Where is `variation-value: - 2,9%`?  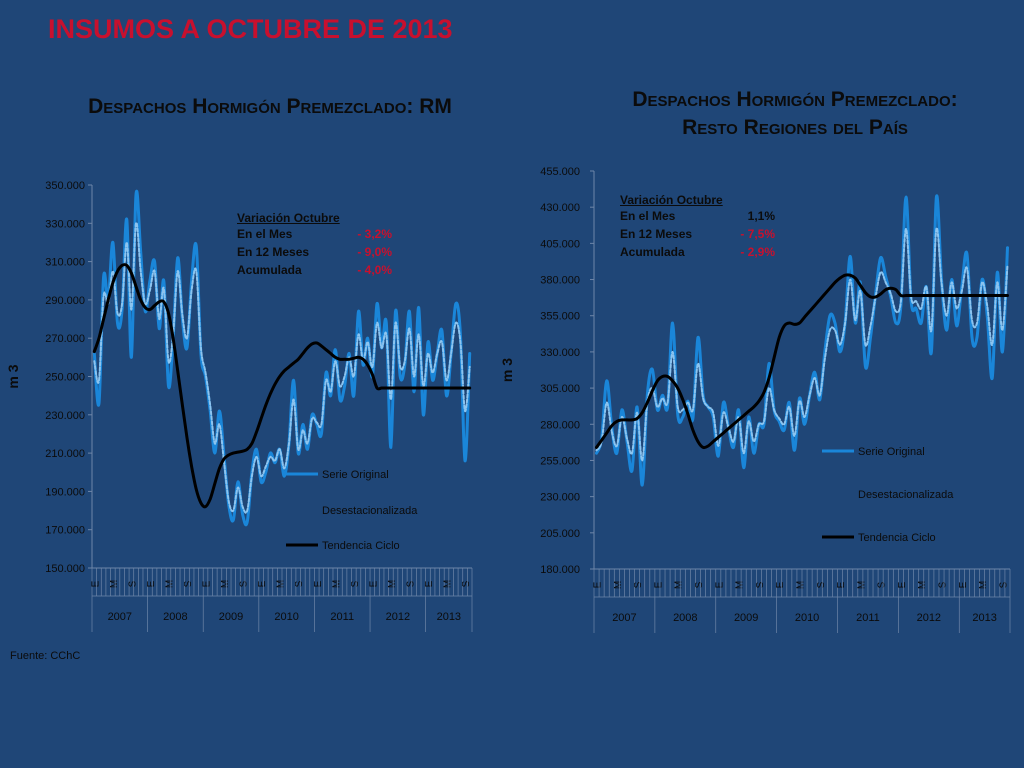 variation-value: - 2,9% is located at coordinates (757, 252).